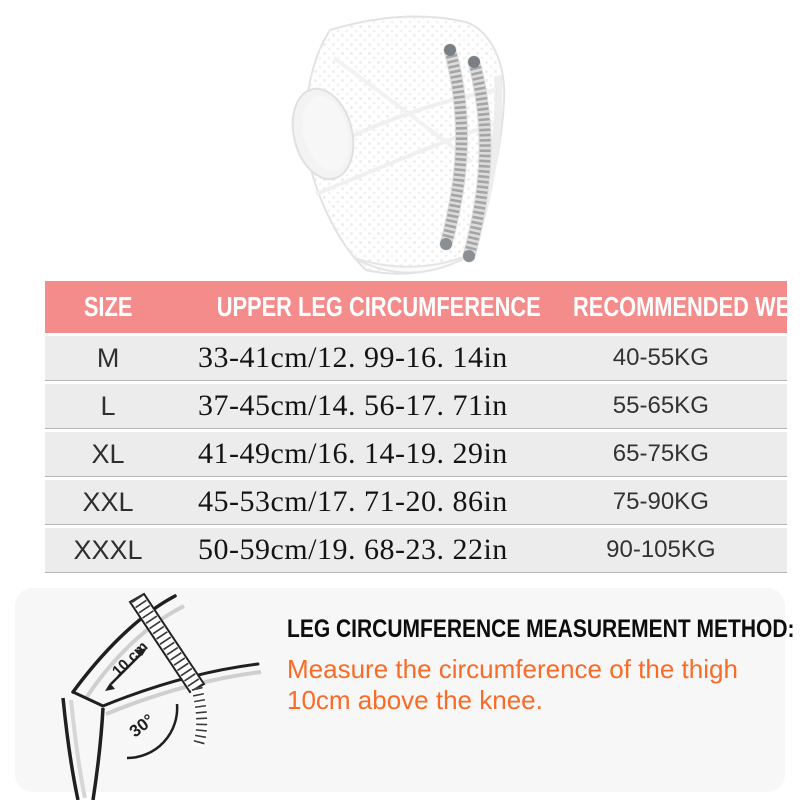  Describe the element at coordinates (465, 153) in the screenshot. I see `support-springs` at that location.